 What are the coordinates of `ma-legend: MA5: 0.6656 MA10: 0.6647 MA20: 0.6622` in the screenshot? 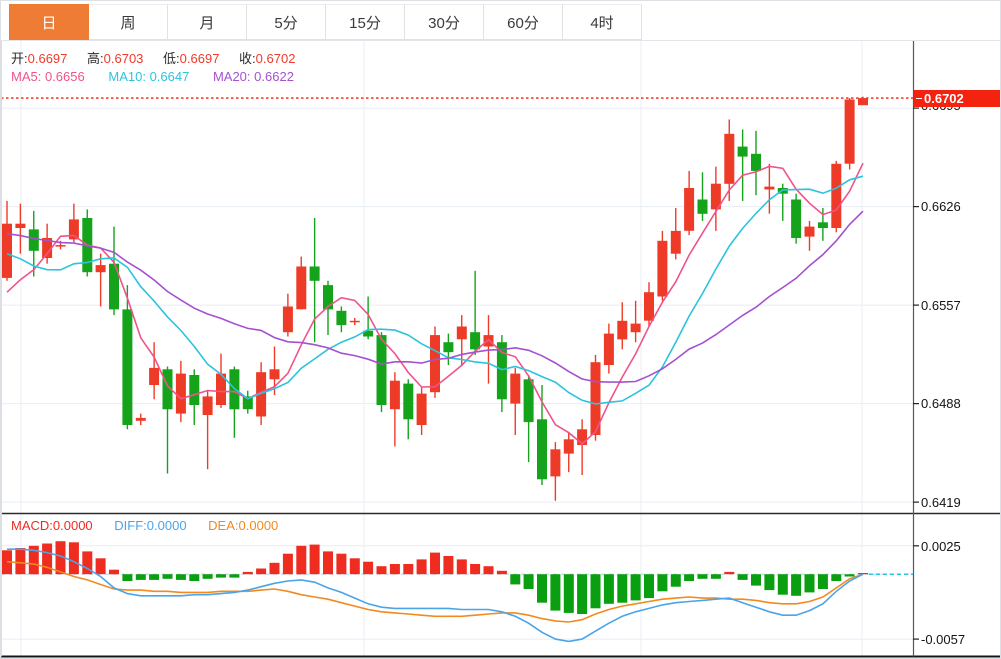 It's located at (152, 76).